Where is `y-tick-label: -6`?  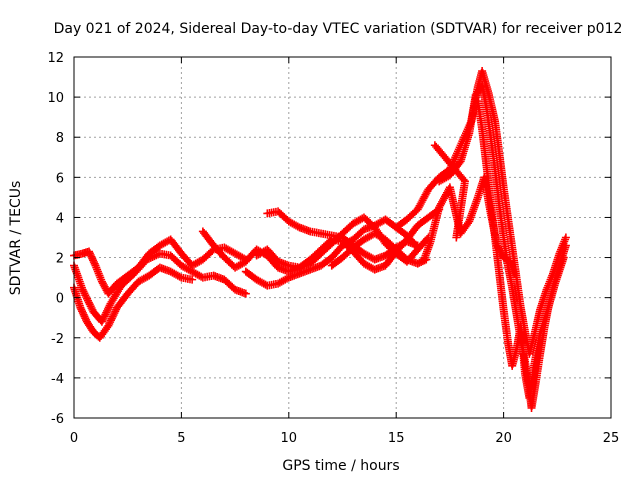 y-tick-label: -6 is located at coordinates (57, 419).